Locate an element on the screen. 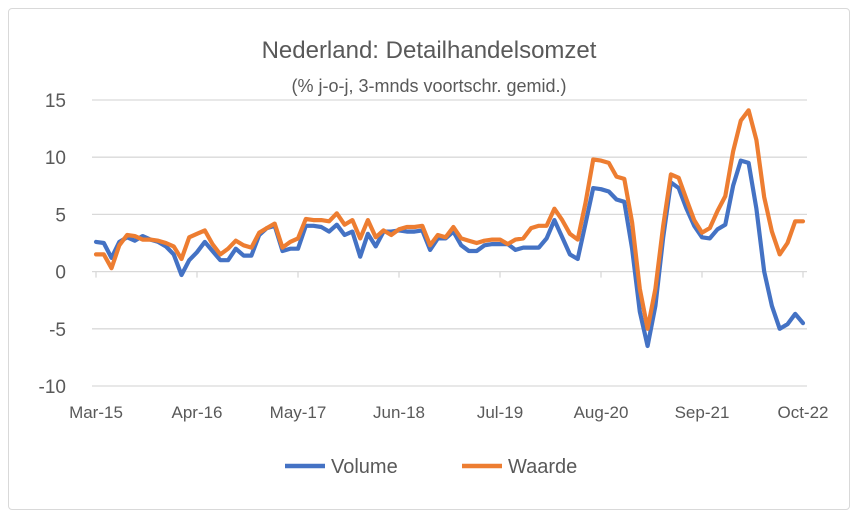  x-tick-label: May-17 is located at coordinates (298, 412).